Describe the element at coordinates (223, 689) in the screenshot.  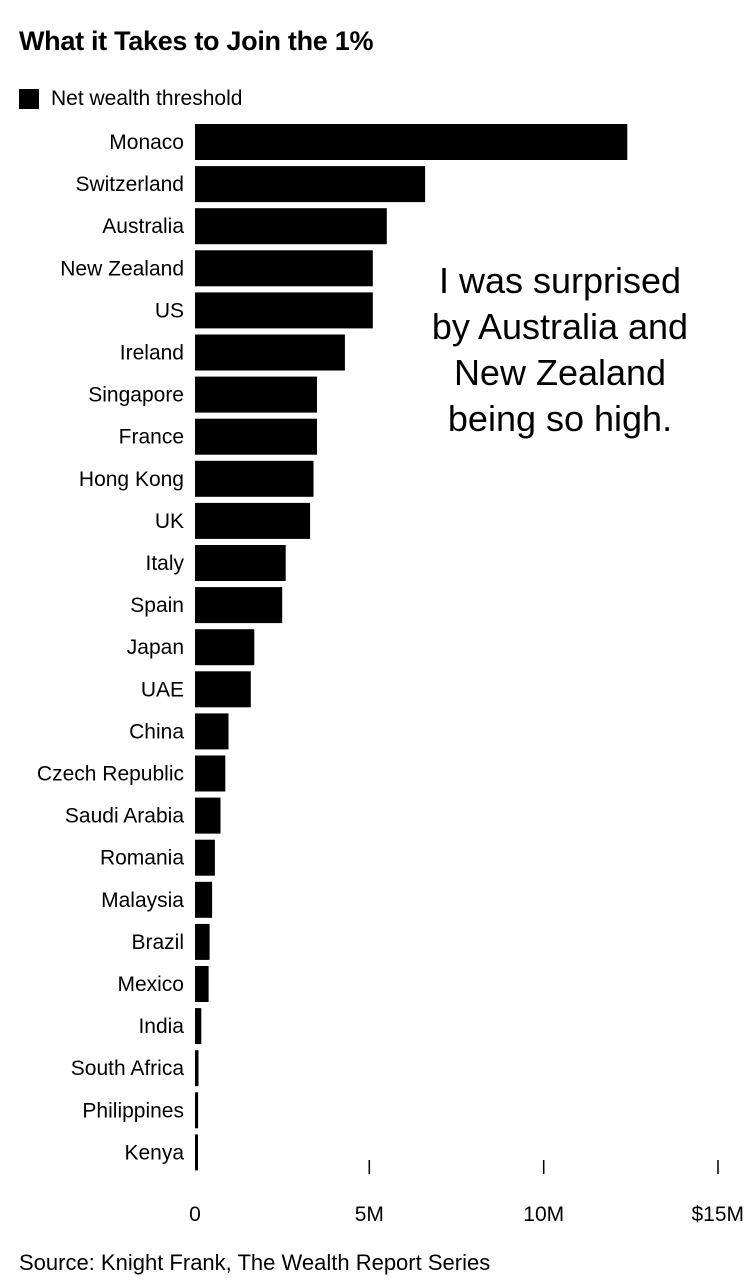
I see `bar-uae` at that location.